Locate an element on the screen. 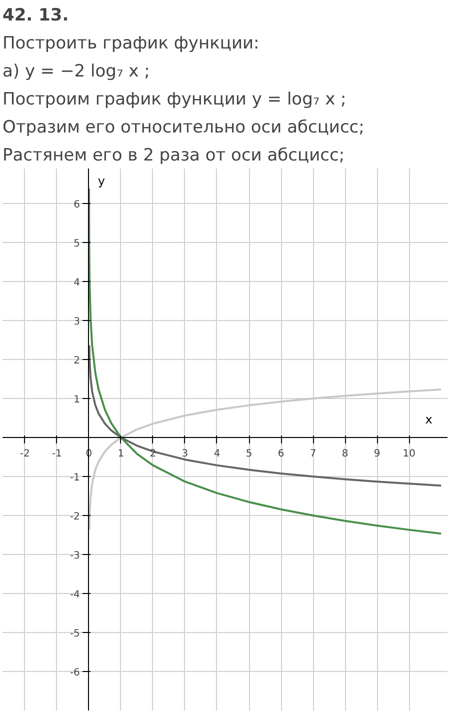 This screenshot has height=712, width=449. x-tick-label: 5 is located at coordinates (249, 454).